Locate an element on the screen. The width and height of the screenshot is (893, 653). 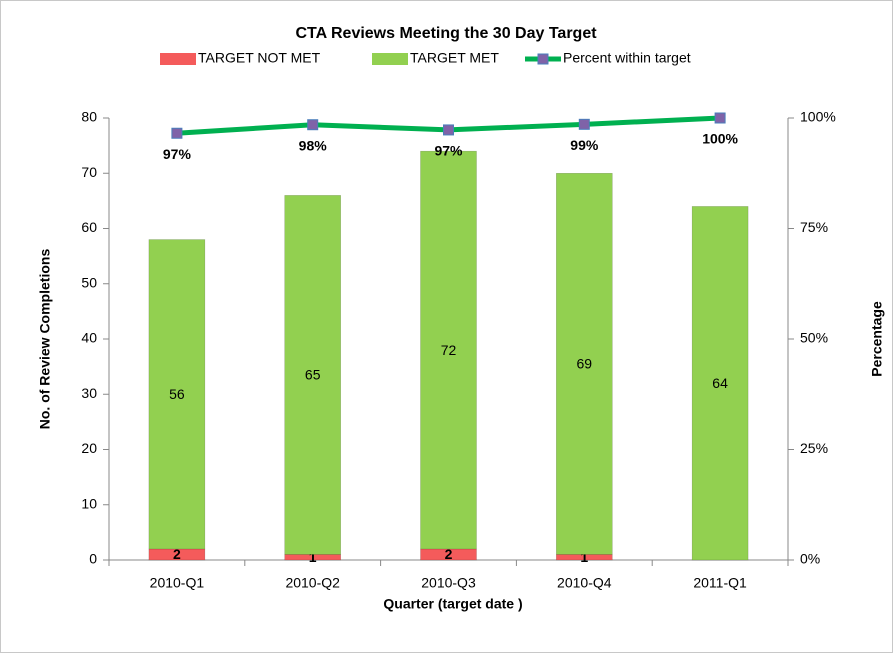
x-tick-label: 2010-Q2 is located at coordinates (312, 583).